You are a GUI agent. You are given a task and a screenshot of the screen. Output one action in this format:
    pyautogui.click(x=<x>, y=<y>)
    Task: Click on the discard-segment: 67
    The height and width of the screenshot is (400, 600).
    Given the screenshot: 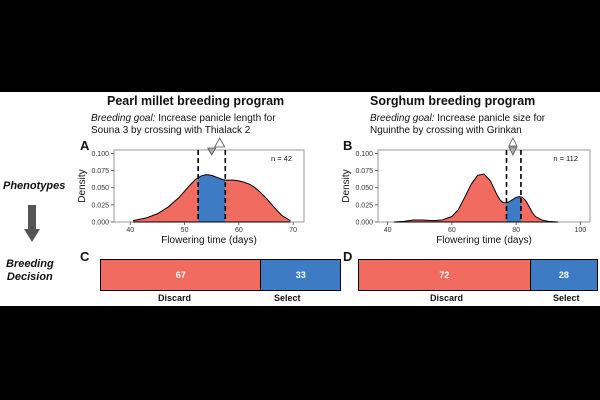 What is the action you would take?
    pyautogui.click(x=181, y=275)
    